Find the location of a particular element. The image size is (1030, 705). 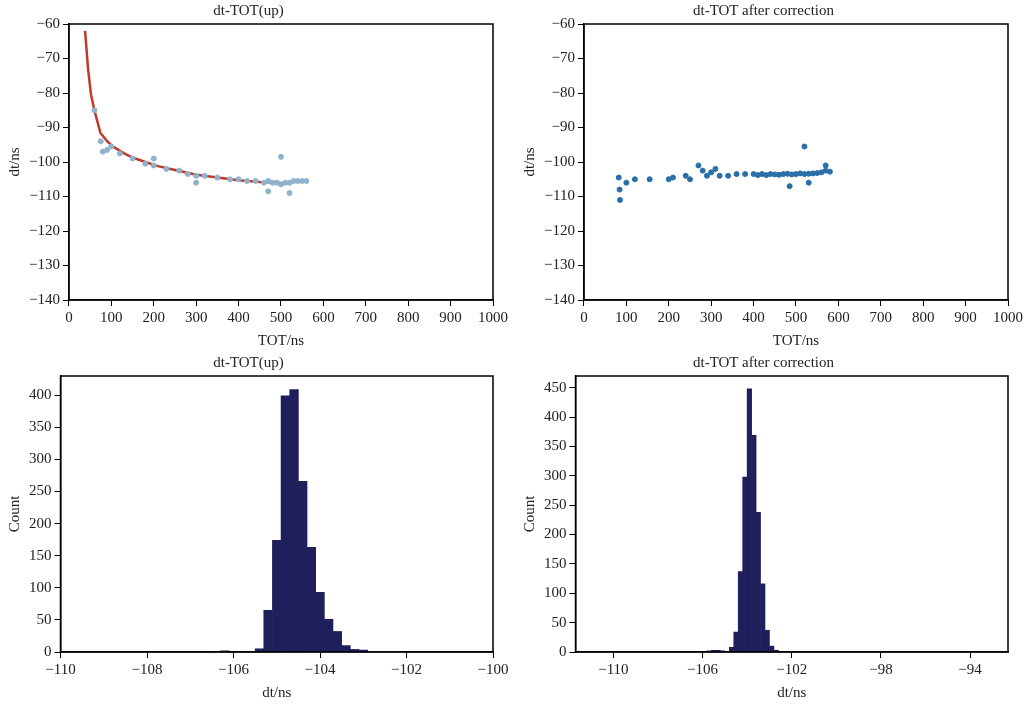

x-tick-label: −108 is located at coordinates (147, 668).